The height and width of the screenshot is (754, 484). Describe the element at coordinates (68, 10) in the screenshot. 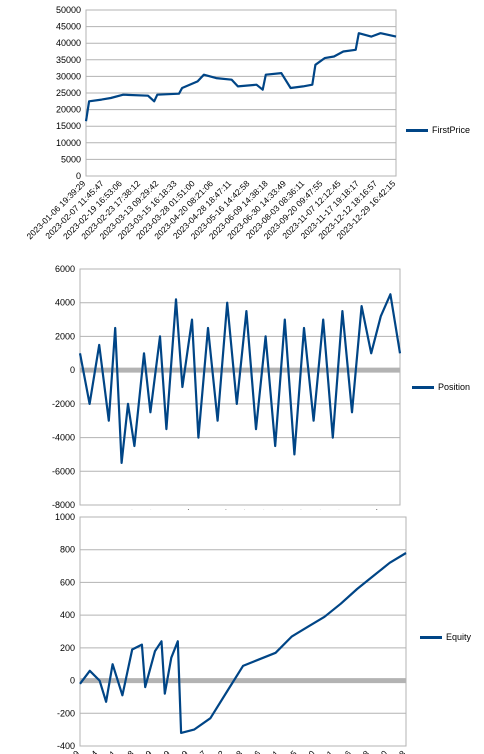

I see `firstprice-ytick-label: 50000` at that location.